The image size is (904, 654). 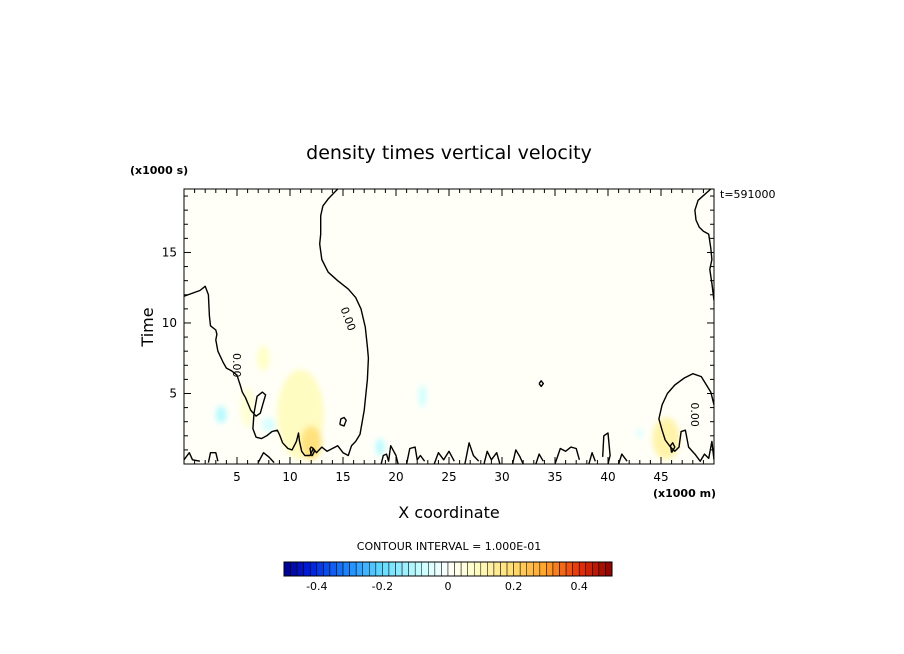 I want to click on chart-title: density times vertical velocity, so click(x=449, y=153).